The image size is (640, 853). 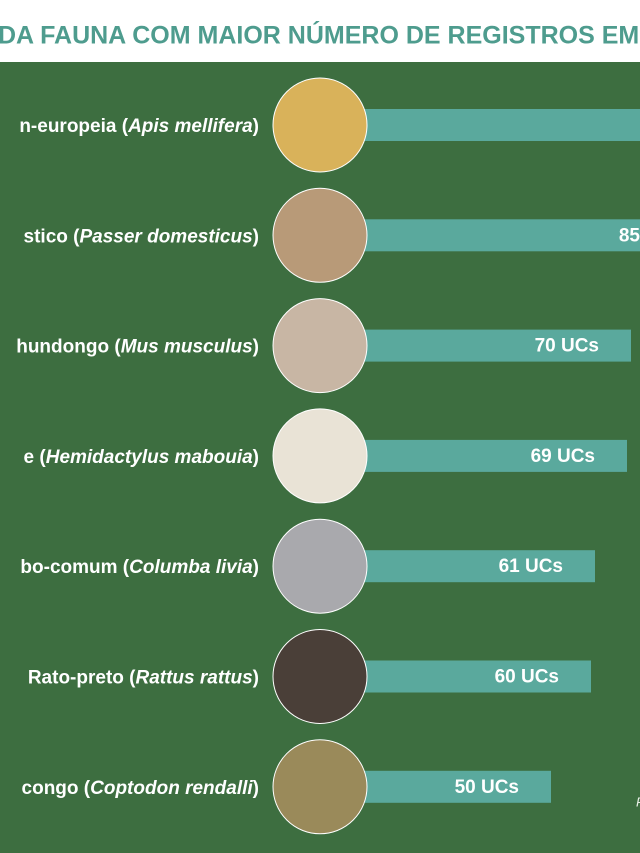 I want to click on category-label-part: stico (, so click(x=52, y=236).